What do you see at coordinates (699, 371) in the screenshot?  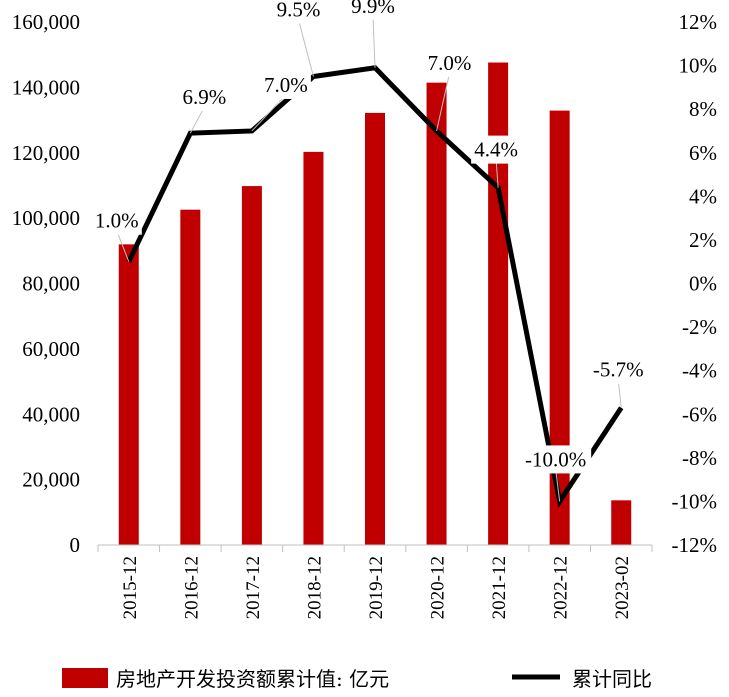 I see `right-tick-label: -4%` at bounding box center [699, 371].